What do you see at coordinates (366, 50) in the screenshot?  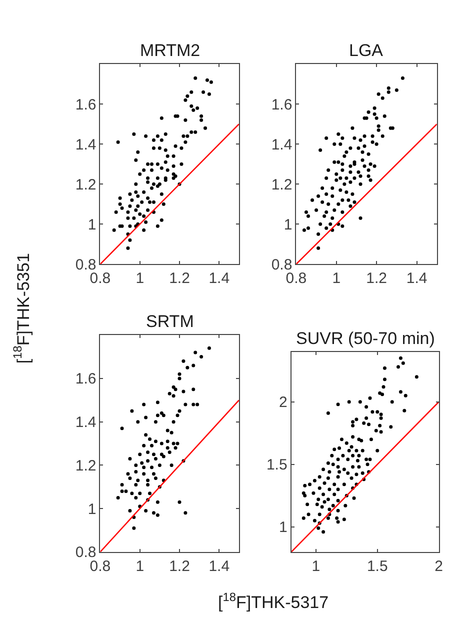 I see `chart-title: LGA` at bounding box center [366, 50].